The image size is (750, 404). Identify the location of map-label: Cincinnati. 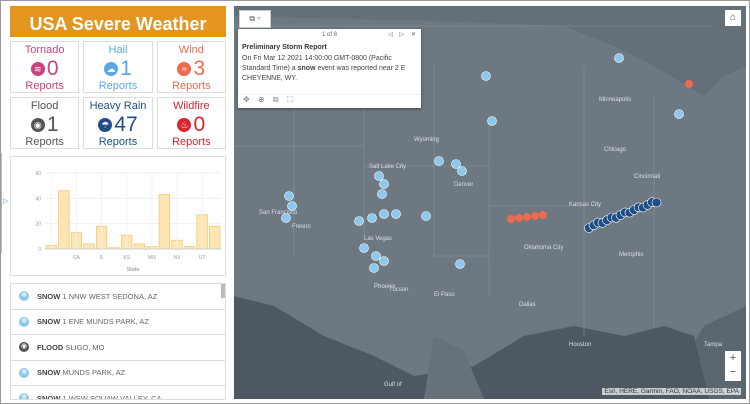
(647, 177).